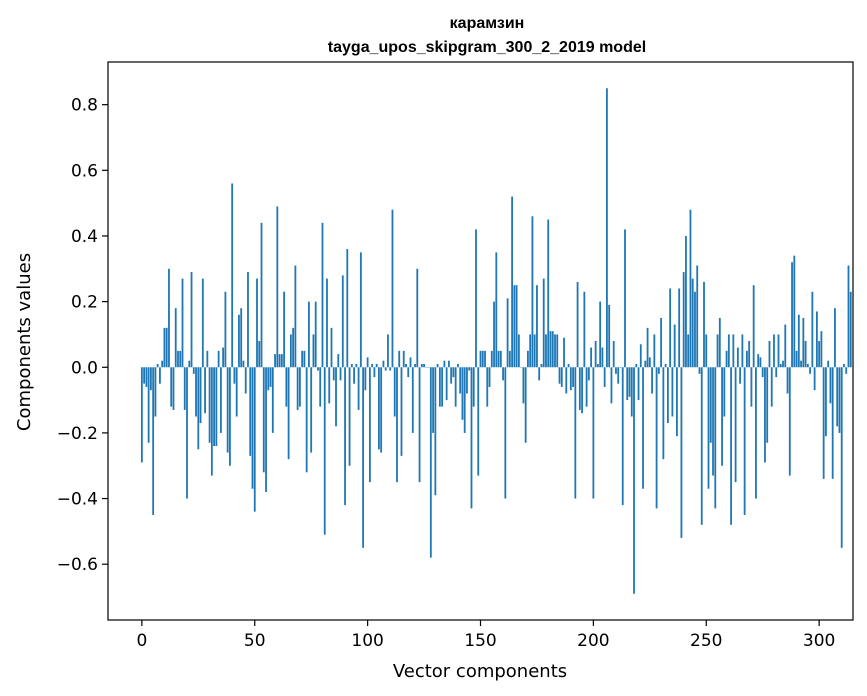 This screenshot has width=867, height=696. What do you see at coordinates (367, 641) in the screenshot?
I see `x-tick-label: 100` at bounding box center [367, 641].